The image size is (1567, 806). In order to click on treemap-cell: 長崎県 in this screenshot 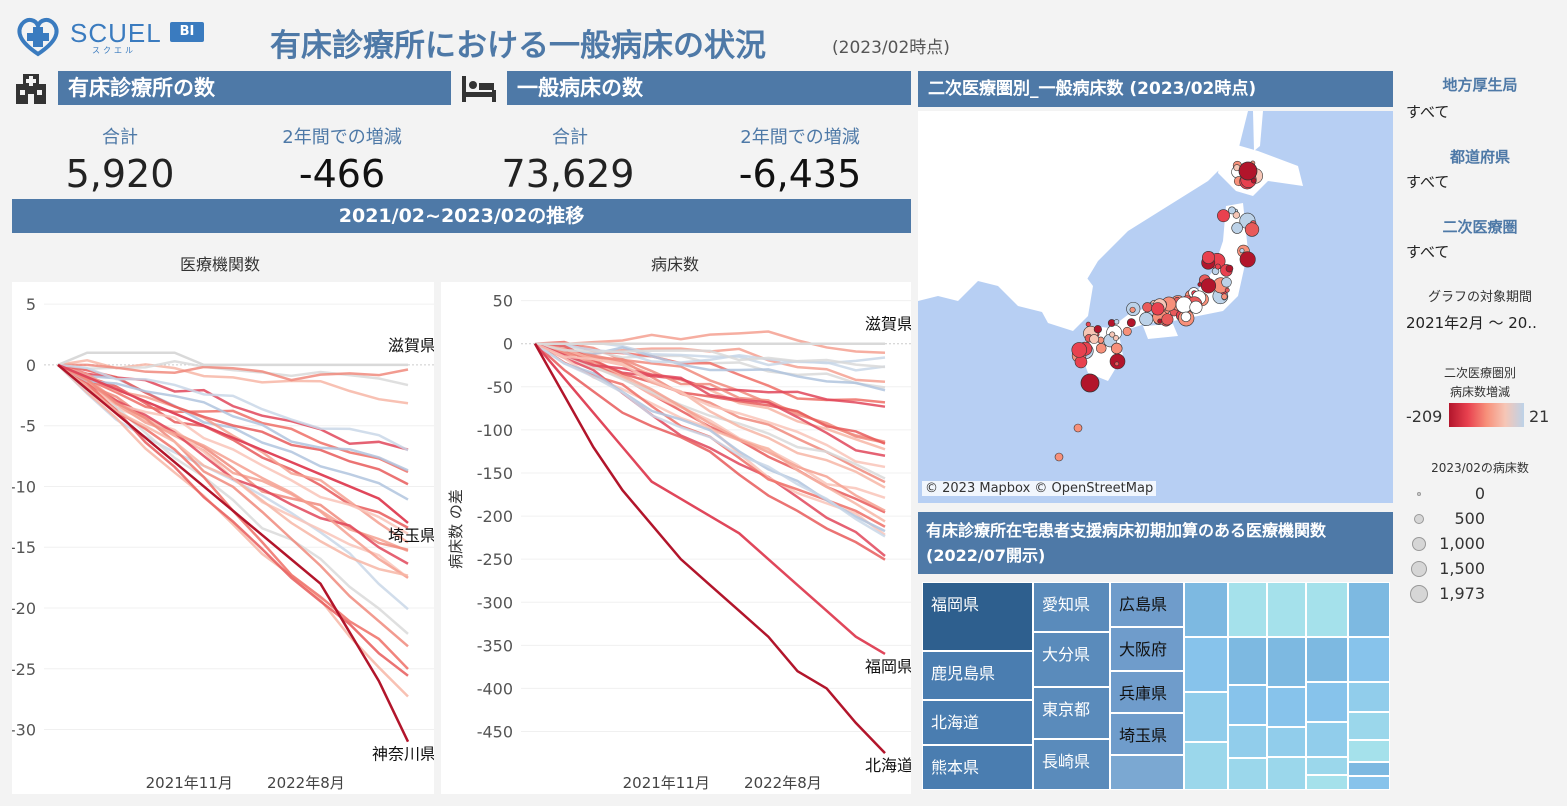, I will do `click(1071, 764)`.